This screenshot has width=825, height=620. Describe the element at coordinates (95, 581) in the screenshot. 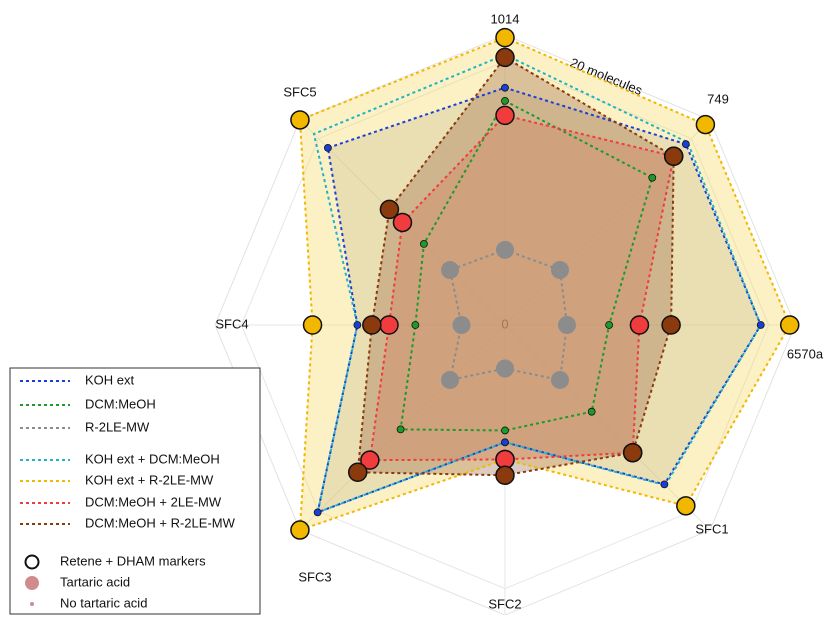

I see `legend-label: Tartaric acid` at that location.